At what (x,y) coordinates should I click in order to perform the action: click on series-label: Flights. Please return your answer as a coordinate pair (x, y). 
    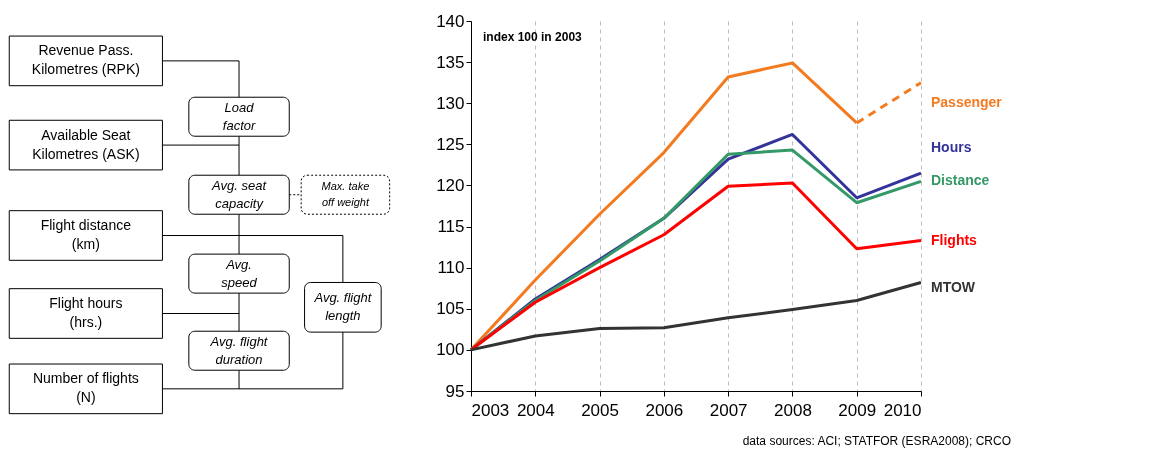
    Looking at the image, I should click on (954, 239).